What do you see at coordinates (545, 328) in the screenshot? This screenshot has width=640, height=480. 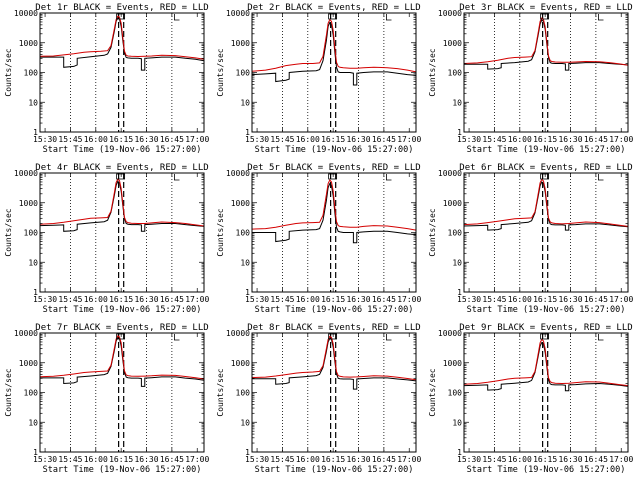 I see `panel-title: Det 9r BLACK = Events, RED = LLD` at bounding box center [545, 328].